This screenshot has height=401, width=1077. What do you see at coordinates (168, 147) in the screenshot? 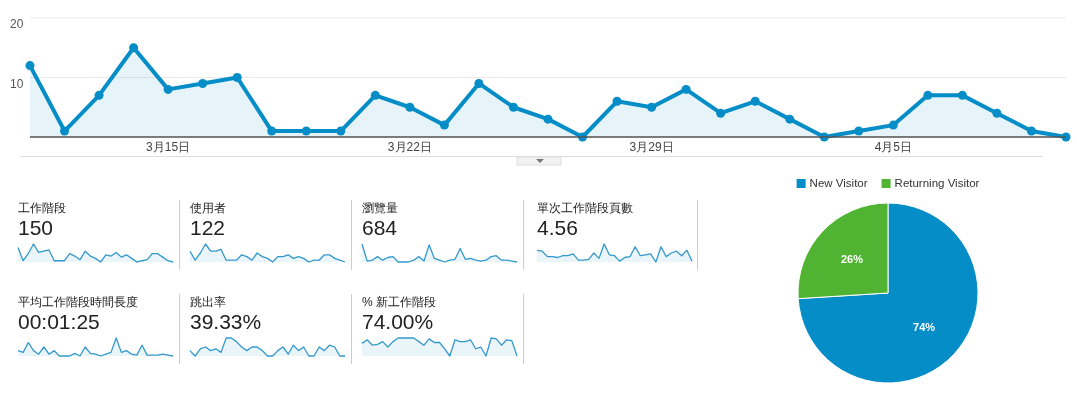
I see `x-tick-label: 3月15日` at bounding box center [168, 147].